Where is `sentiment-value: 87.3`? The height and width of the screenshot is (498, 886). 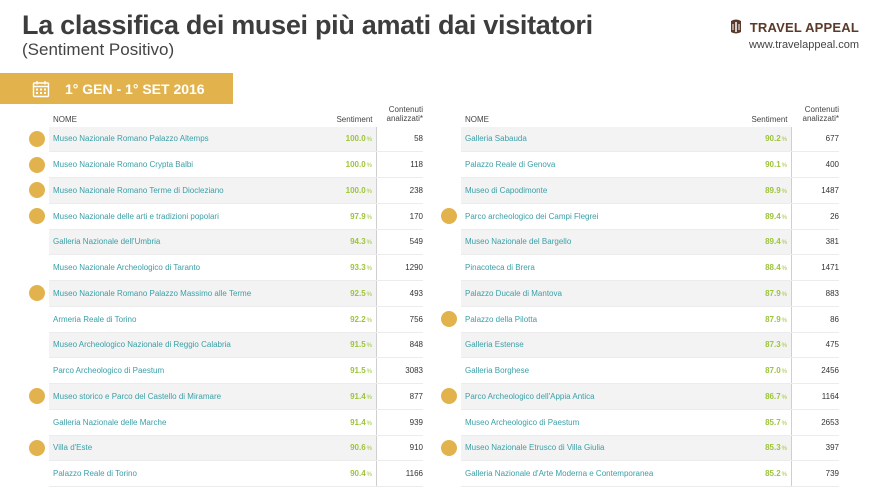 sentiment-value: 87.3 is located at coordinates (773, 345).